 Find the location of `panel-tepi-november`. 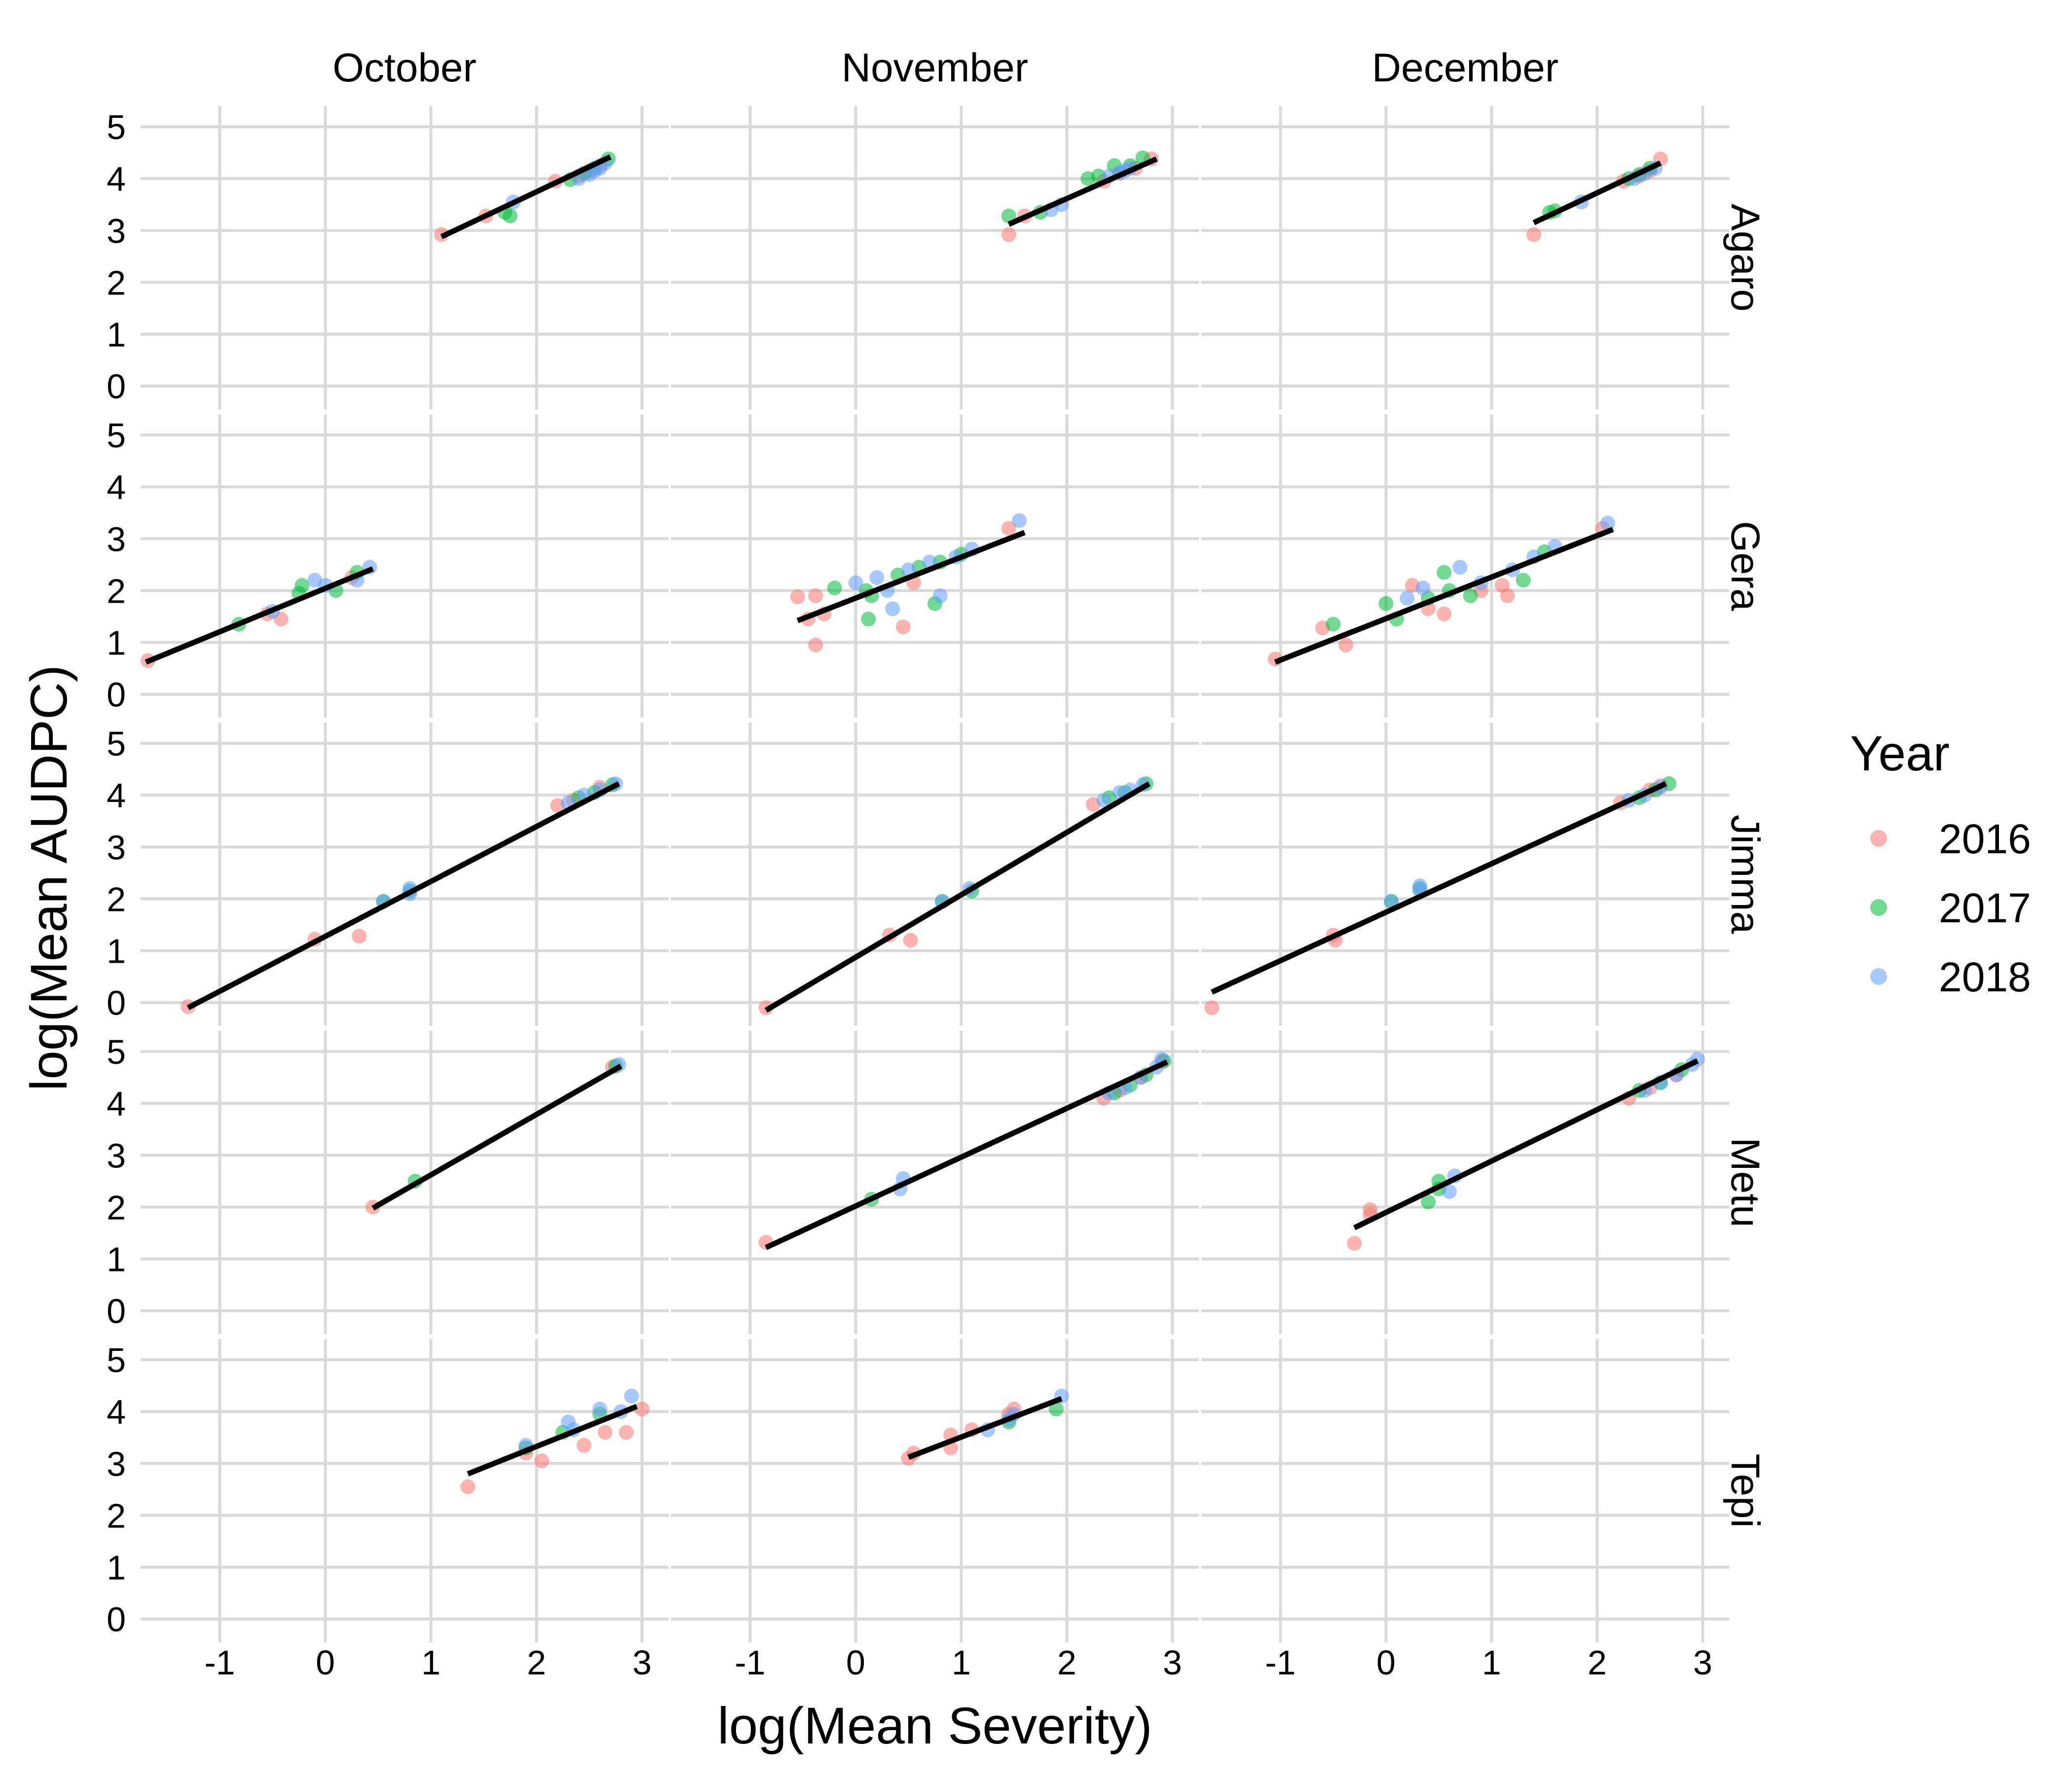

panel-tepi-november is located at coordinates (935, 1490).